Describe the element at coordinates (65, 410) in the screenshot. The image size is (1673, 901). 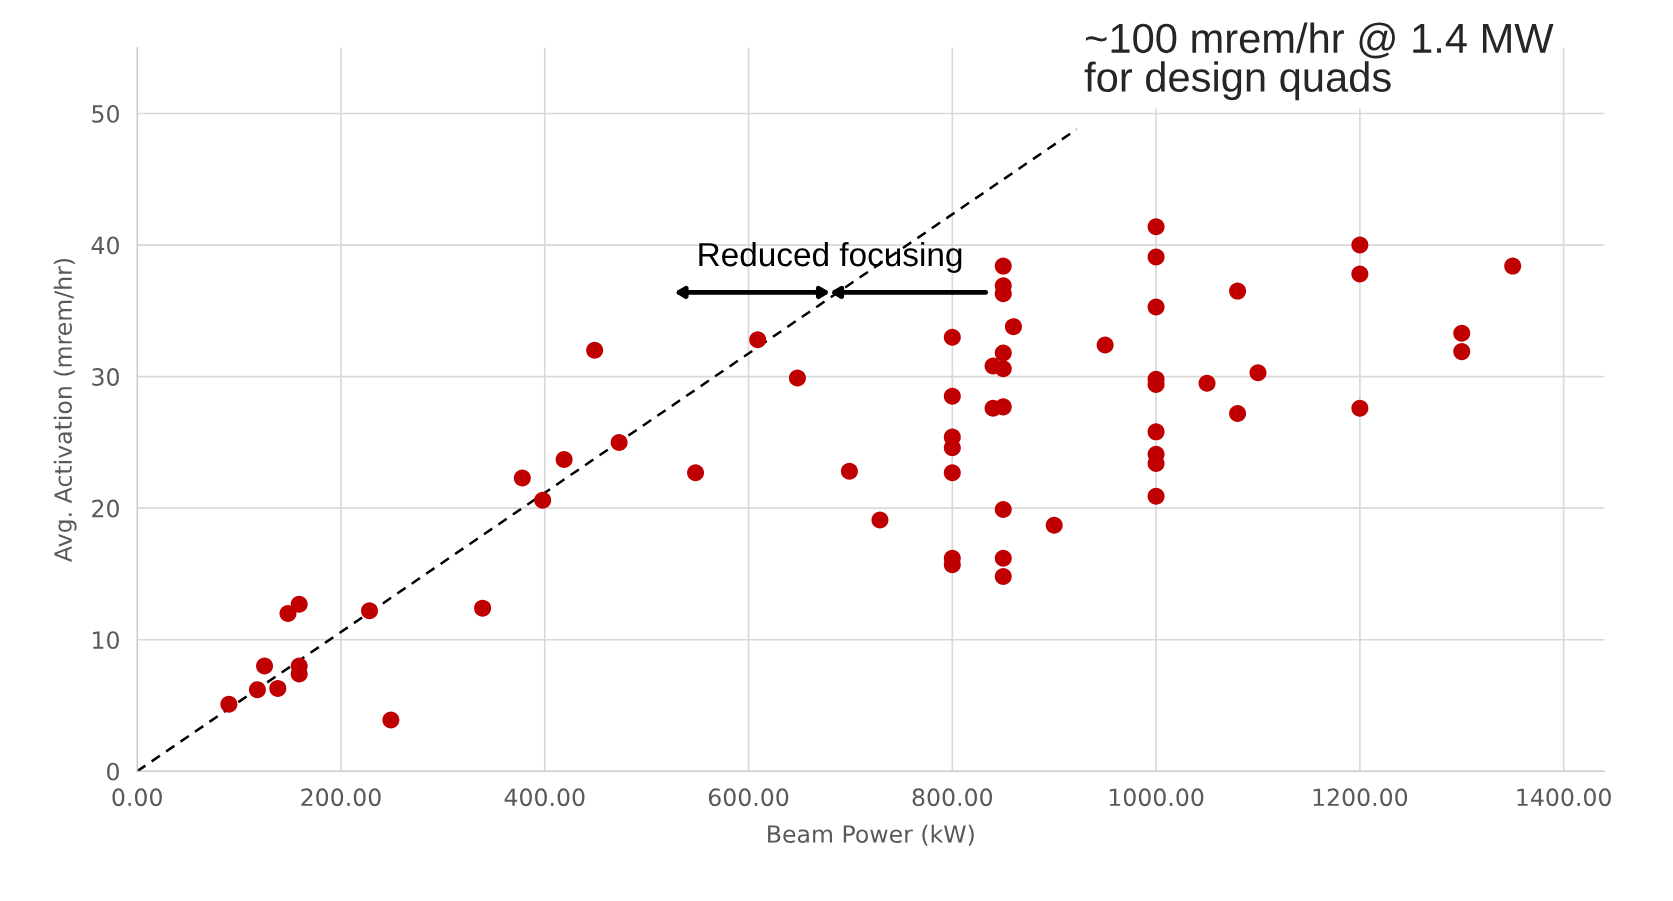
I see `y-axis-title: Avg. Activation (mrem/hr)` at that location.